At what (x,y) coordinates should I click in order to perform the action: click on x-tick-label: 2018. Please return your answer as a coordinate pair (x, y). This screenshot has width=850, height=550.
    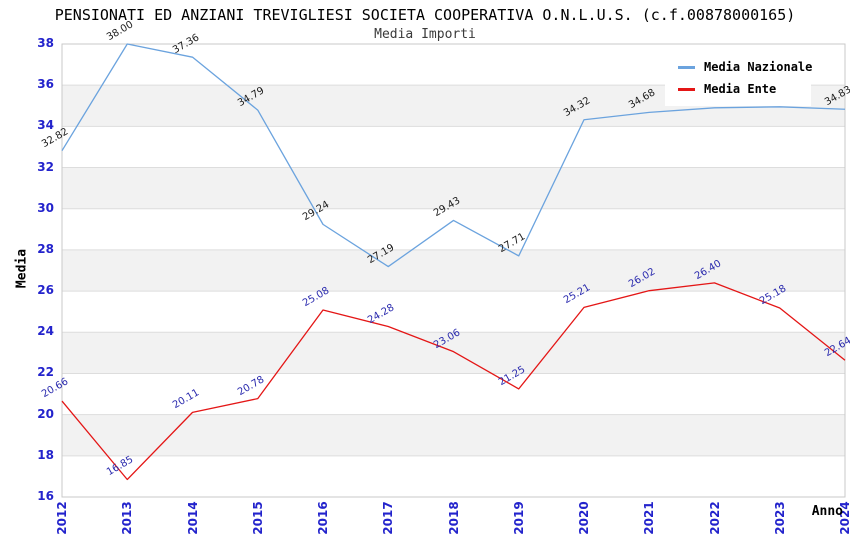
    Looking at the image, I should click on (453, 518).